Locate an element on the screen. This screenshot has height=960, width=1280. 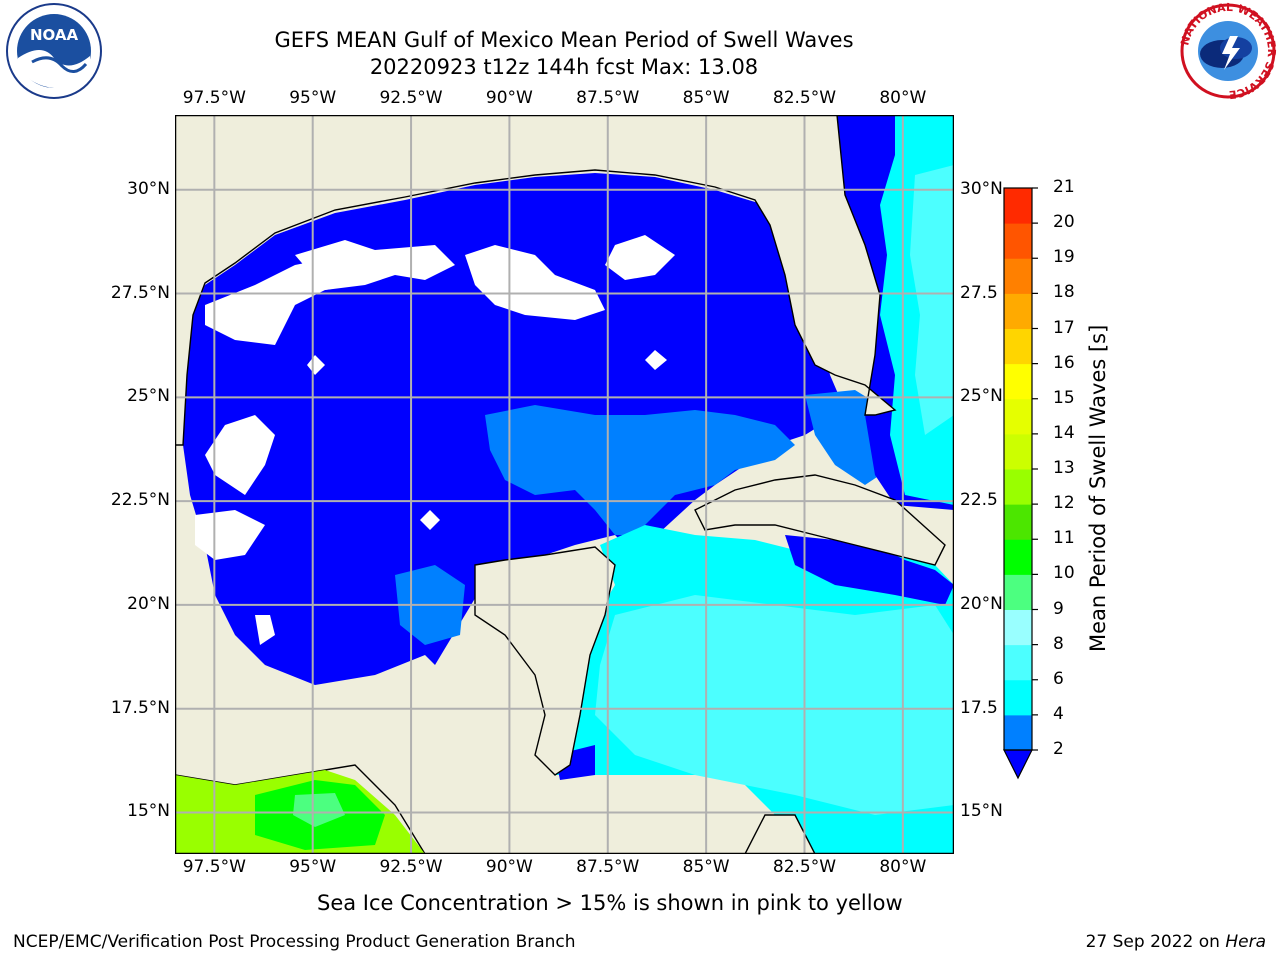
lat-tick-label-left: 27.5°N is located at coordinates (140, 292).